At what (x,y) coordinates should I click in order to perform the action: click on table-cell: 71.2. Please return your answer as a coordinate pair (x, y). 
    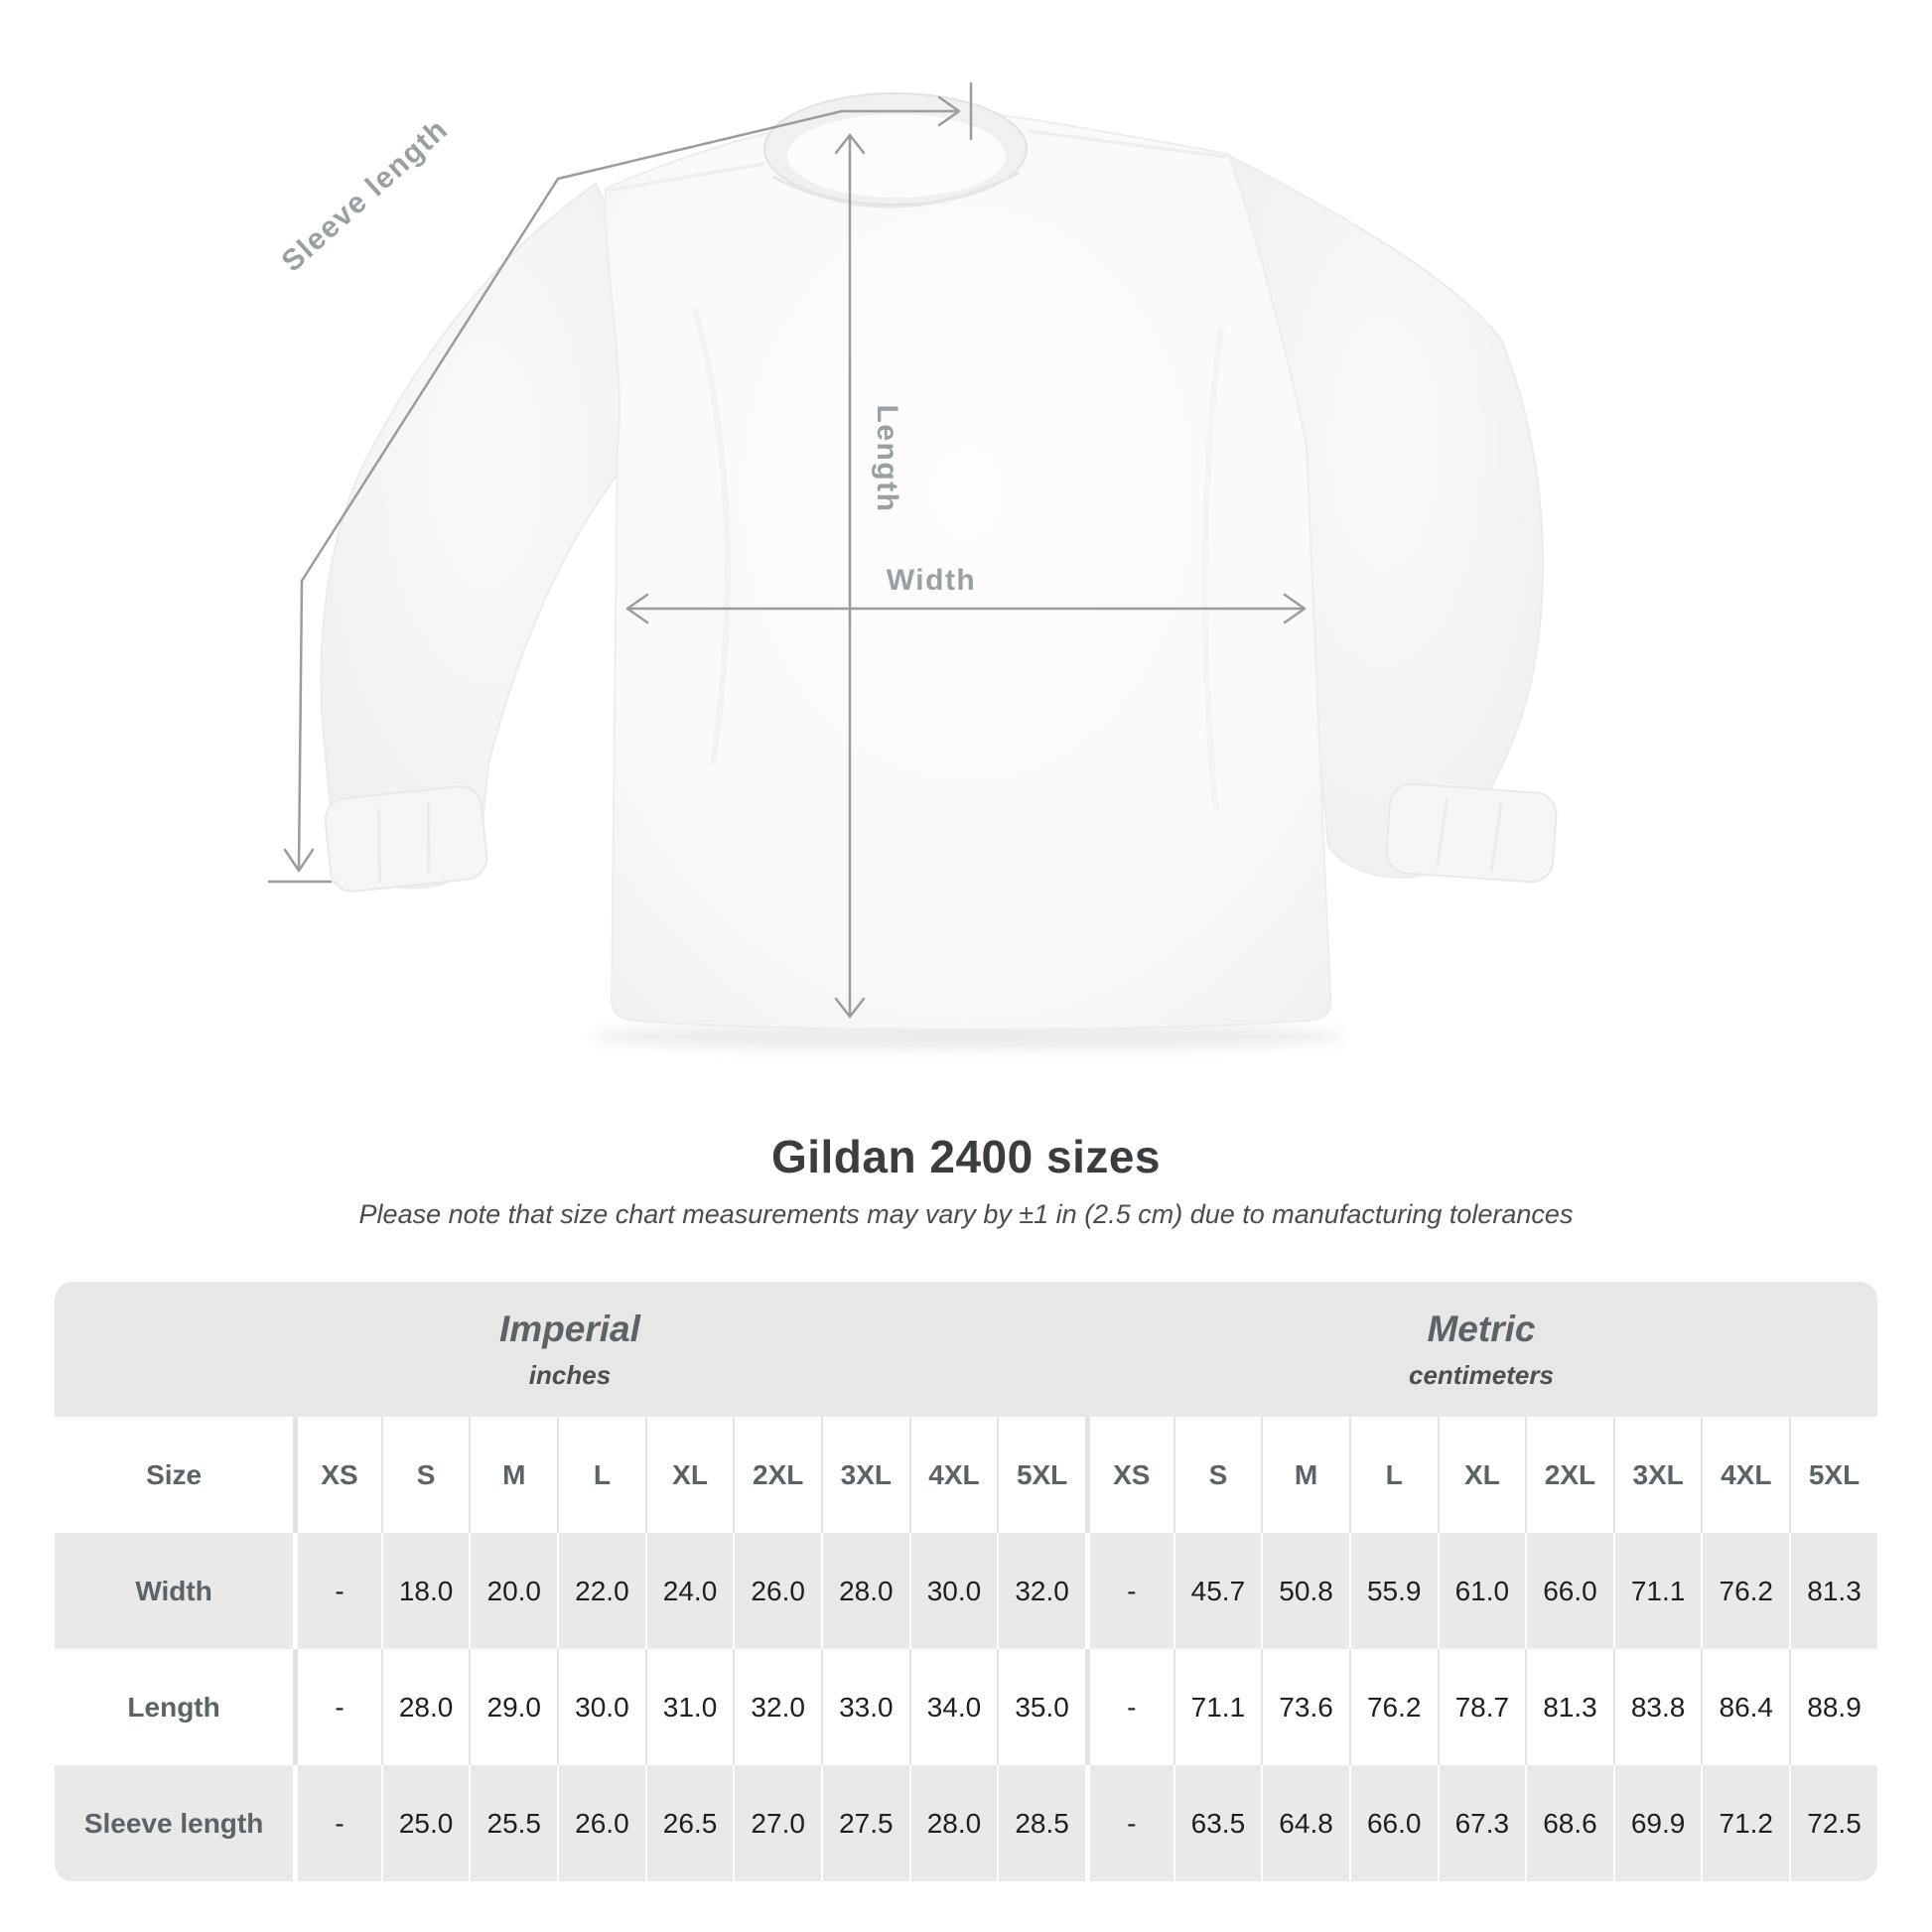
    Looking at the image, I should click on (1746, 1823).